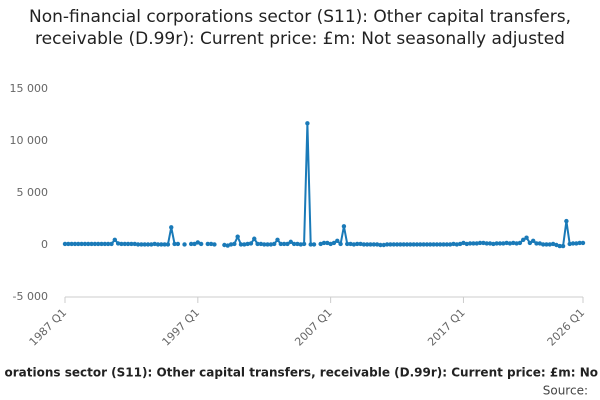  Describe the element at coordinates (44, 244) in the screenshot. I see `y-tick-label: 0` at that location.